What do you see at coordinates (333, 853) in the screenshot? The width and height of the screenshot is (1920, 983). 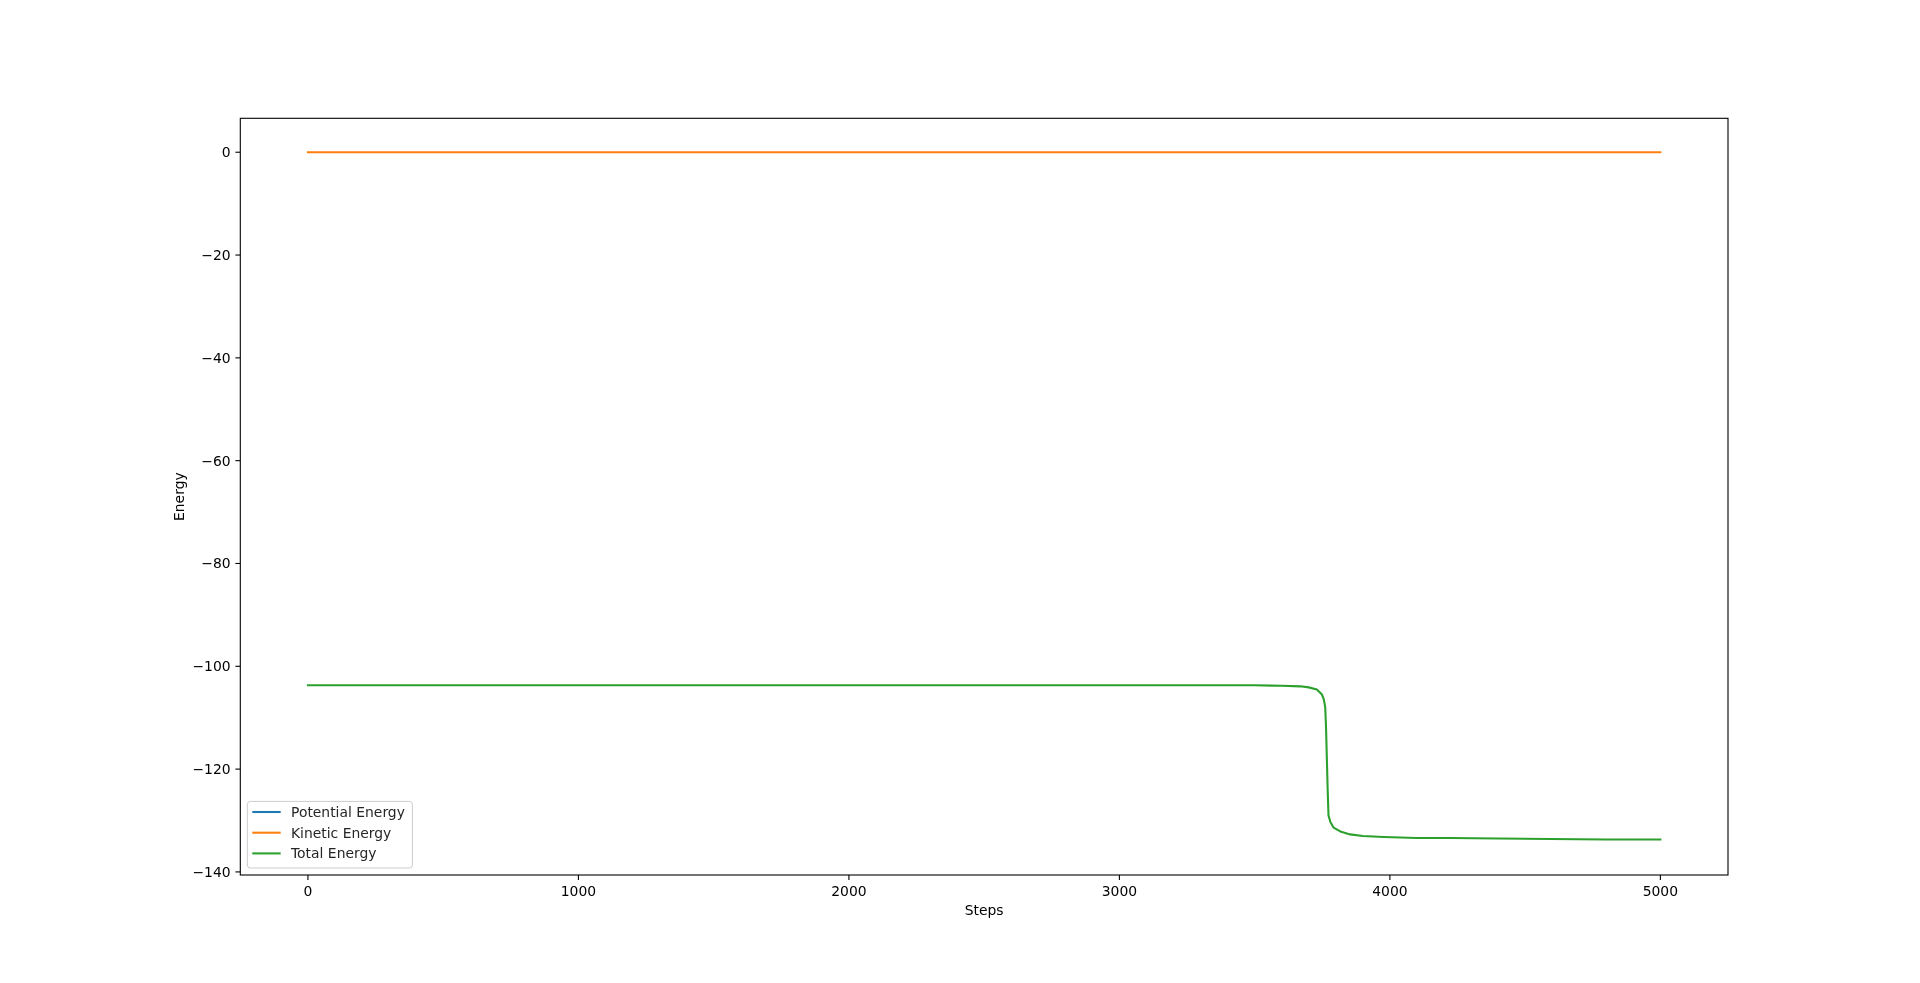 I see `legend-label: Total Energy` at bounding box center [333, 853].